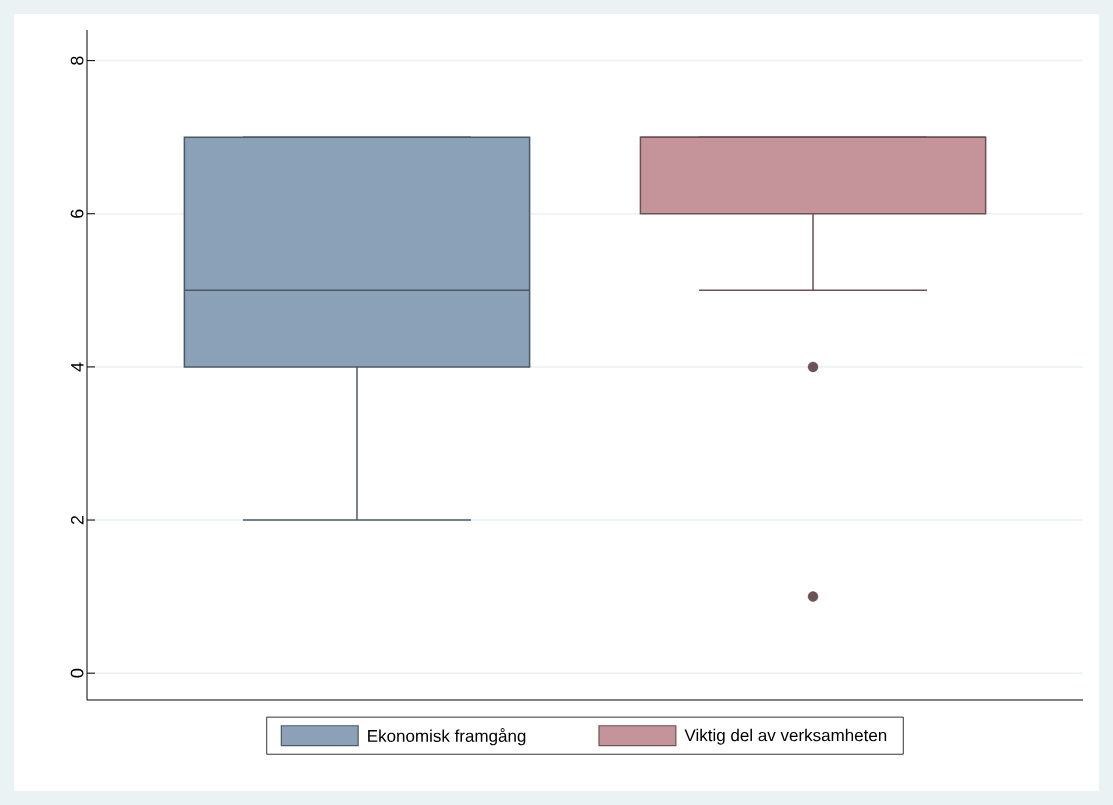 The image size is (1113, 805). I want to click on legend-label: Ekonomisk framgång, so click(447, 737).